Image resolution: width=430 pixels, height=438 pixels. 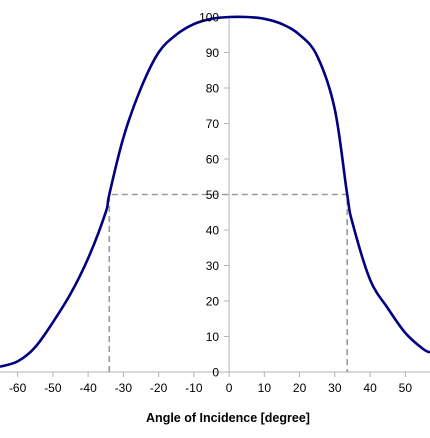 What do you see at coordinates (159, 388) in the screenshot?
I see `x-tick-label: -20` at bounding box center [159, 388].